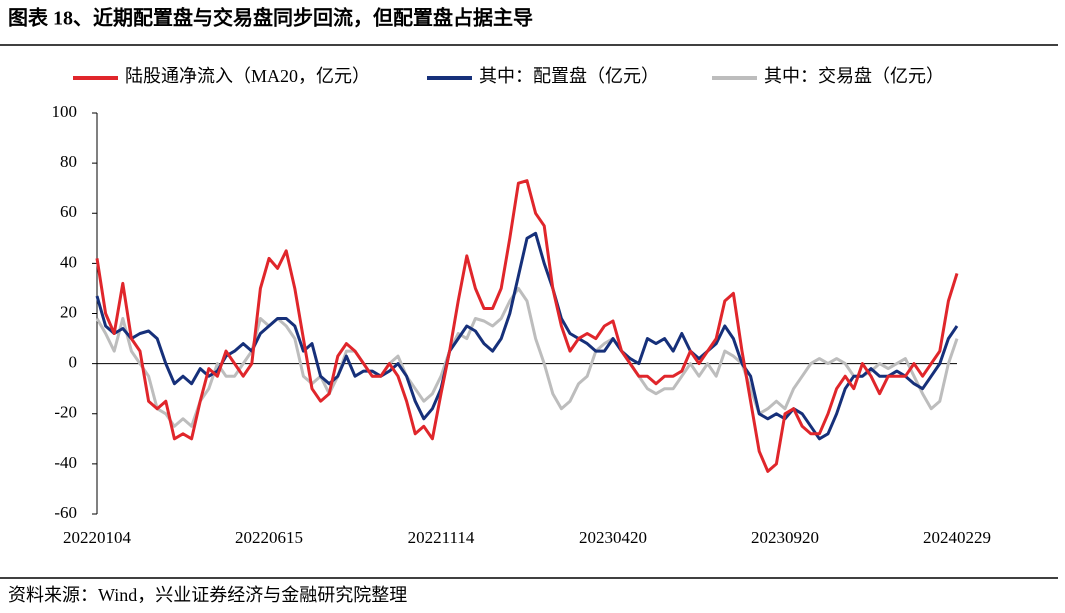 This screenshot has width=1065, height=613. What do you see at coordinates (73, 362) in the screenshot?
I see `y-tick-label: 0` at bounding box center [73, 362].